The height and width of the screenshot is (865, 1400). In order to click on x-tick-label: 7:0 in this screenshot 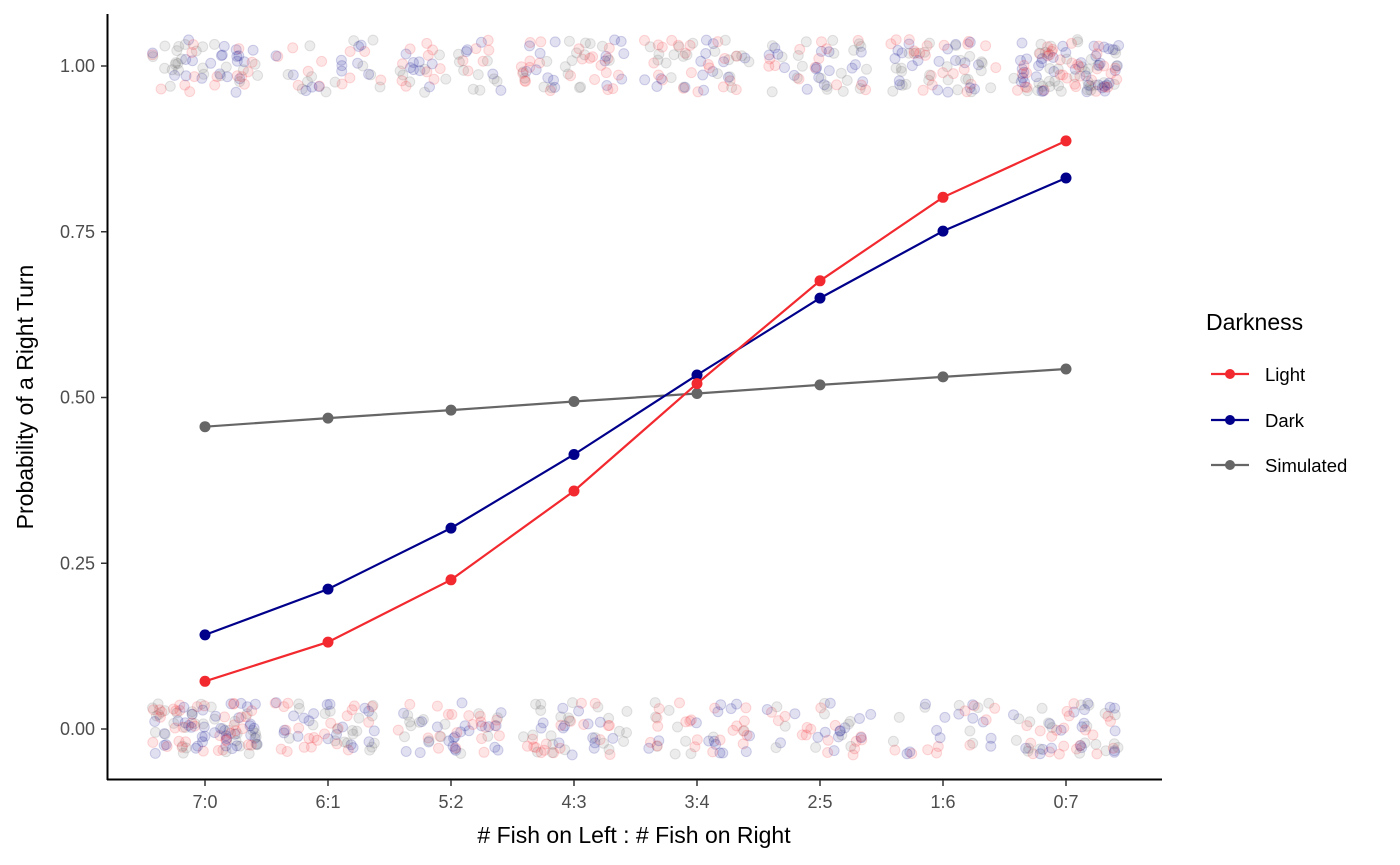, I will do `click(204, 802)`.